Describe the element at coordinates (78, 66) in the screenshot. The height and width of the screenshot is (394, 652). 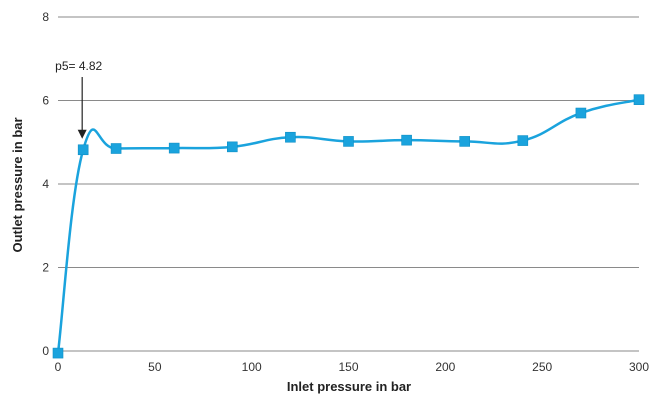
I see `annotation-label: p5= 4.82` at that location.